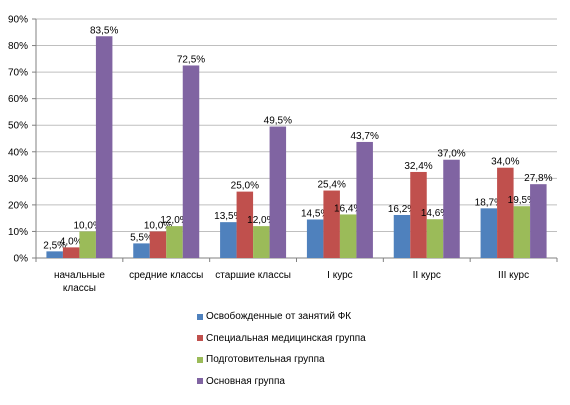 The image size is (570, 405). I want to click on data-label: 2,5%, so click(54, 245).